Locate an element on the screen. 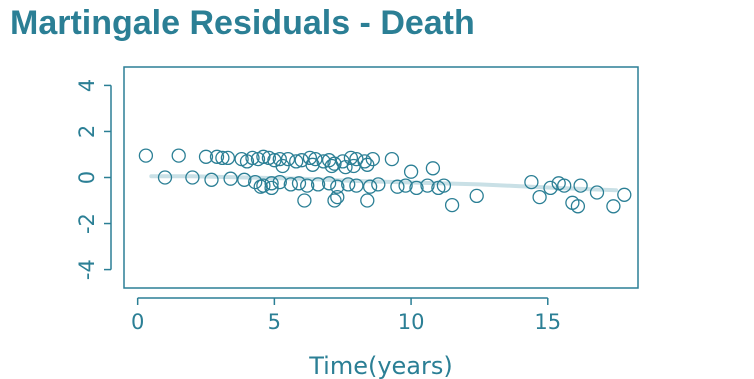 The image size is (754, 379). x-axis: 0 5 10 15 is located at coordinates (346, 315).